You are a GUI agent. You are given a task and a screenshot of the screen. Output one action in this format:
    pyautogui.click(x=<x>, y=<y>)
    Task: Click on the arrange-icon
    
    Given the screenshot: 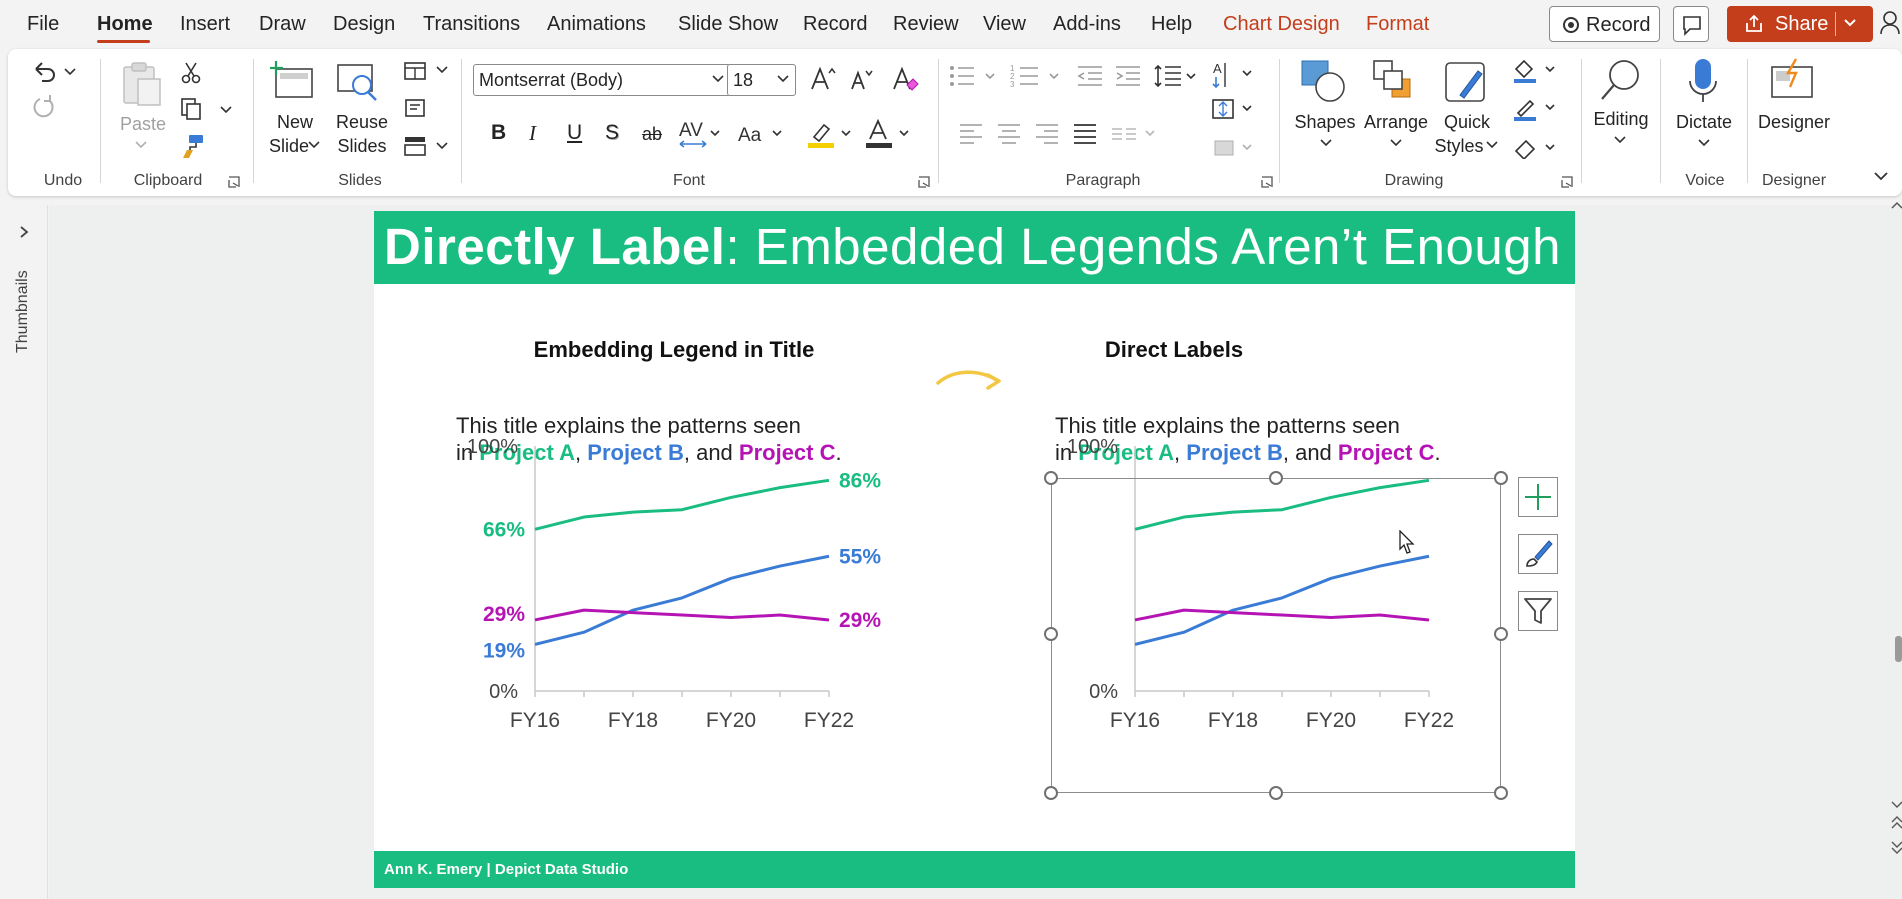 What is the action you would take?
    pyautogui.click(x=1393, y=80)
    